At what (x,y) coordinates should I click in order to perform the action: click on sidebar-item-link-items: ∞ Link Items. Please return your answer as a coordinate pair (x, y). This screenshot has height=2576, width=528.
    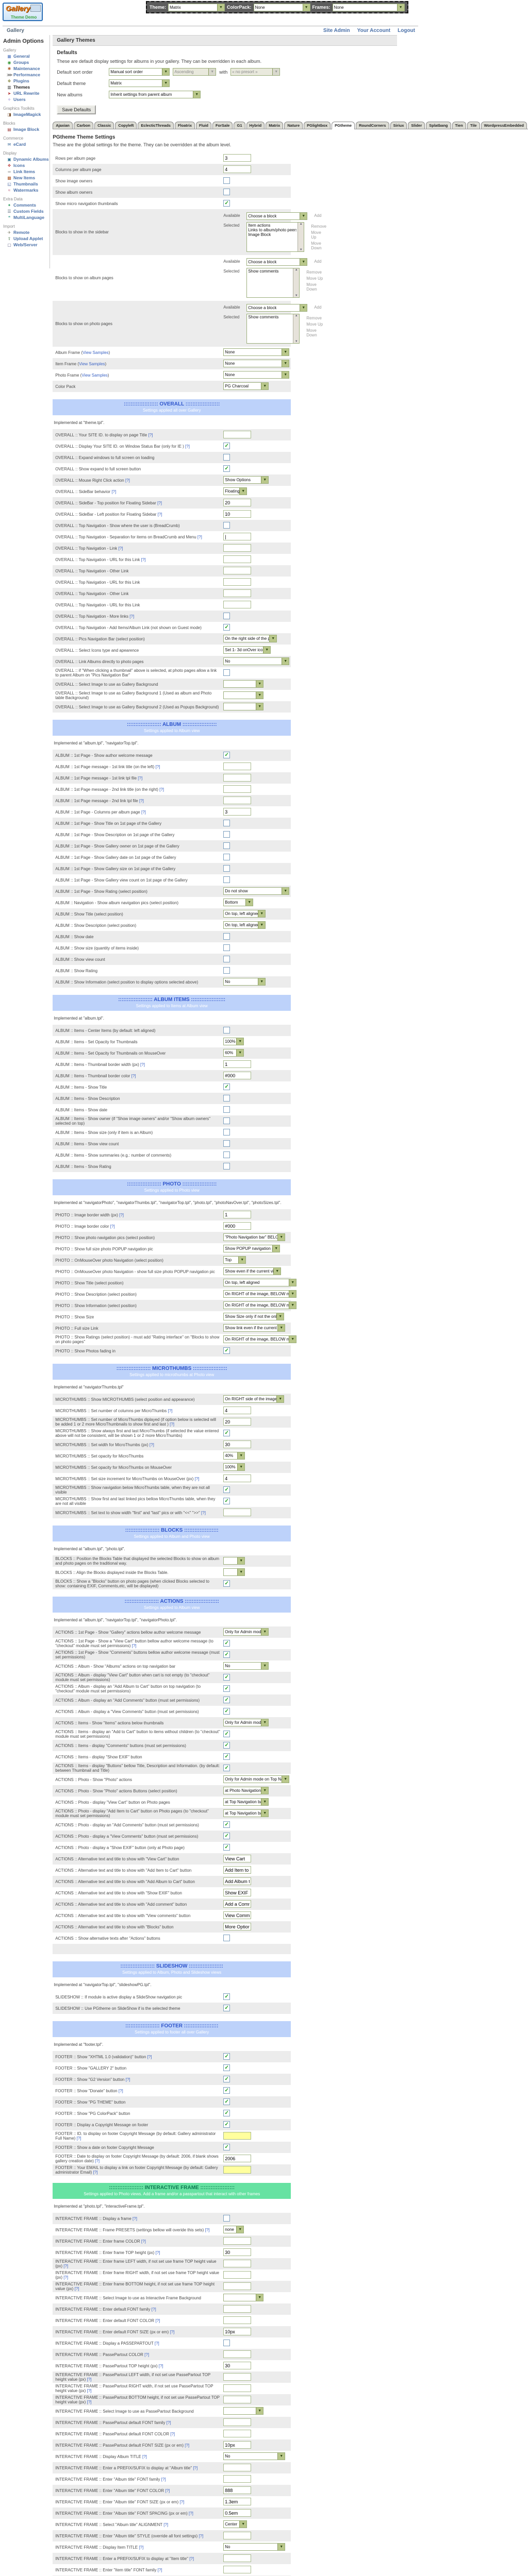
    Looking at the image, I should click on (27, 171).